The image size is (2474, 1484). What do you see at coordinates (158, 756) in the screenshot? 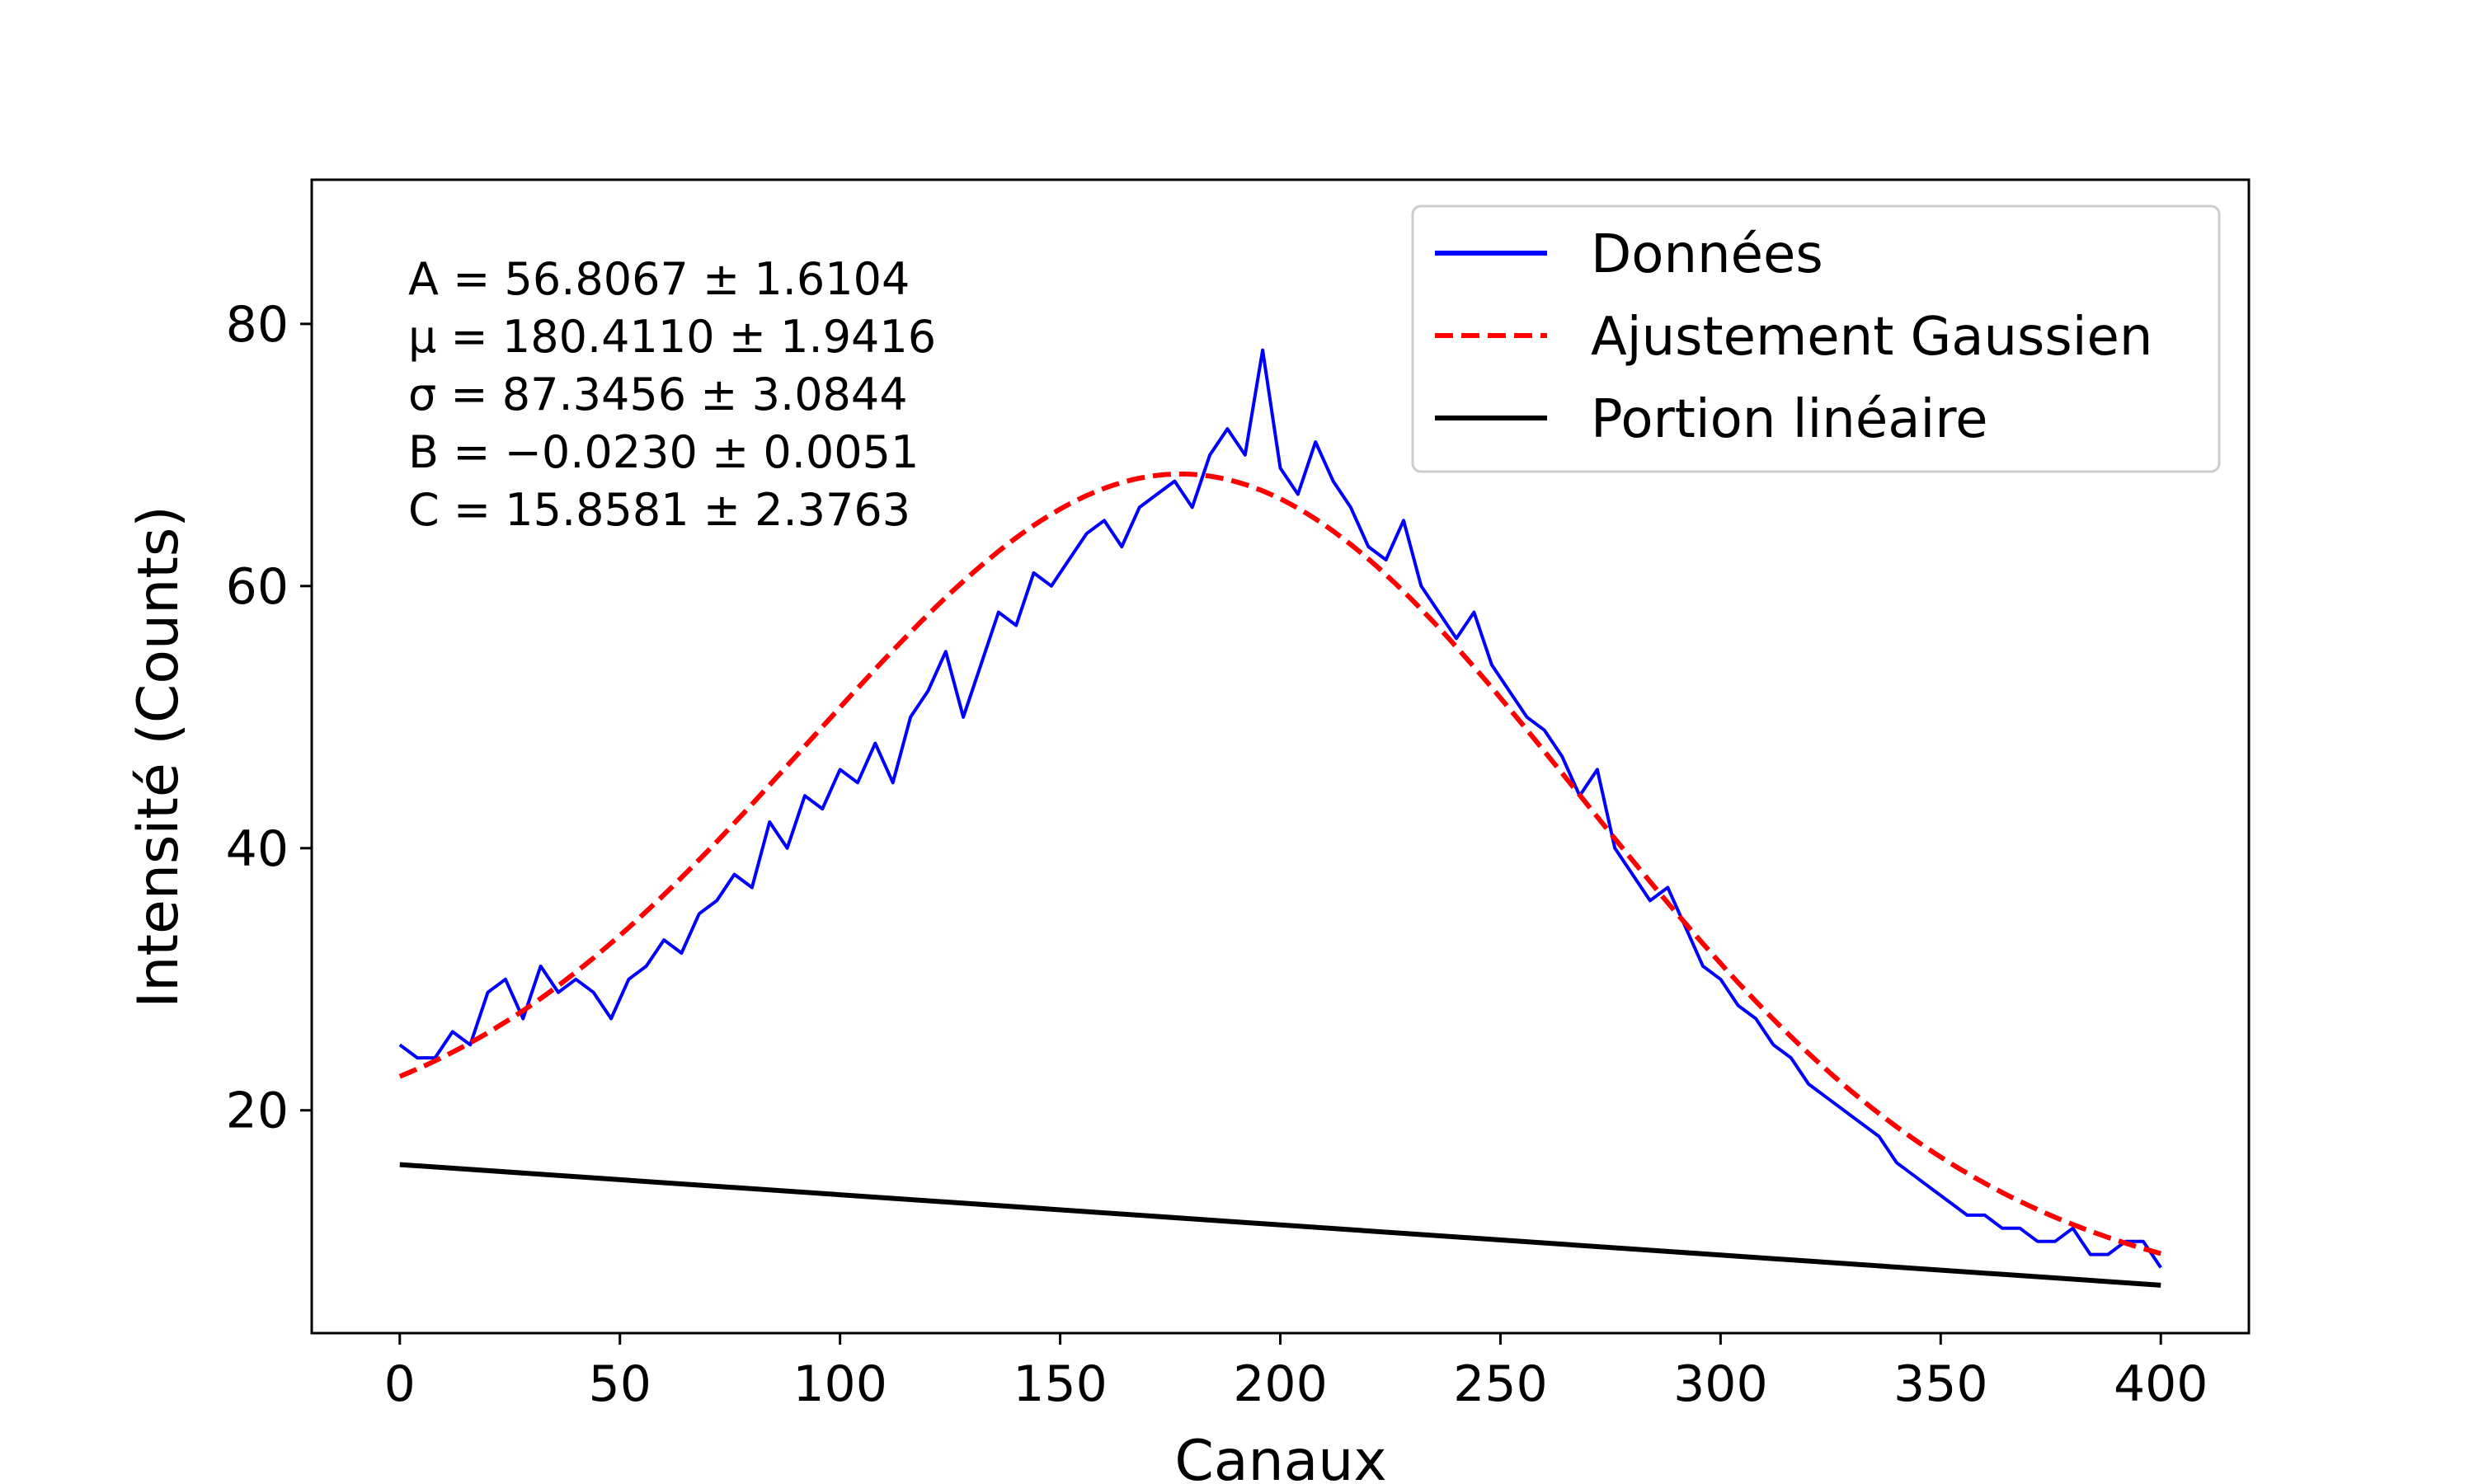
I see `y-axis-label: Intensité (Counts)` at bounding box center [158, 756].